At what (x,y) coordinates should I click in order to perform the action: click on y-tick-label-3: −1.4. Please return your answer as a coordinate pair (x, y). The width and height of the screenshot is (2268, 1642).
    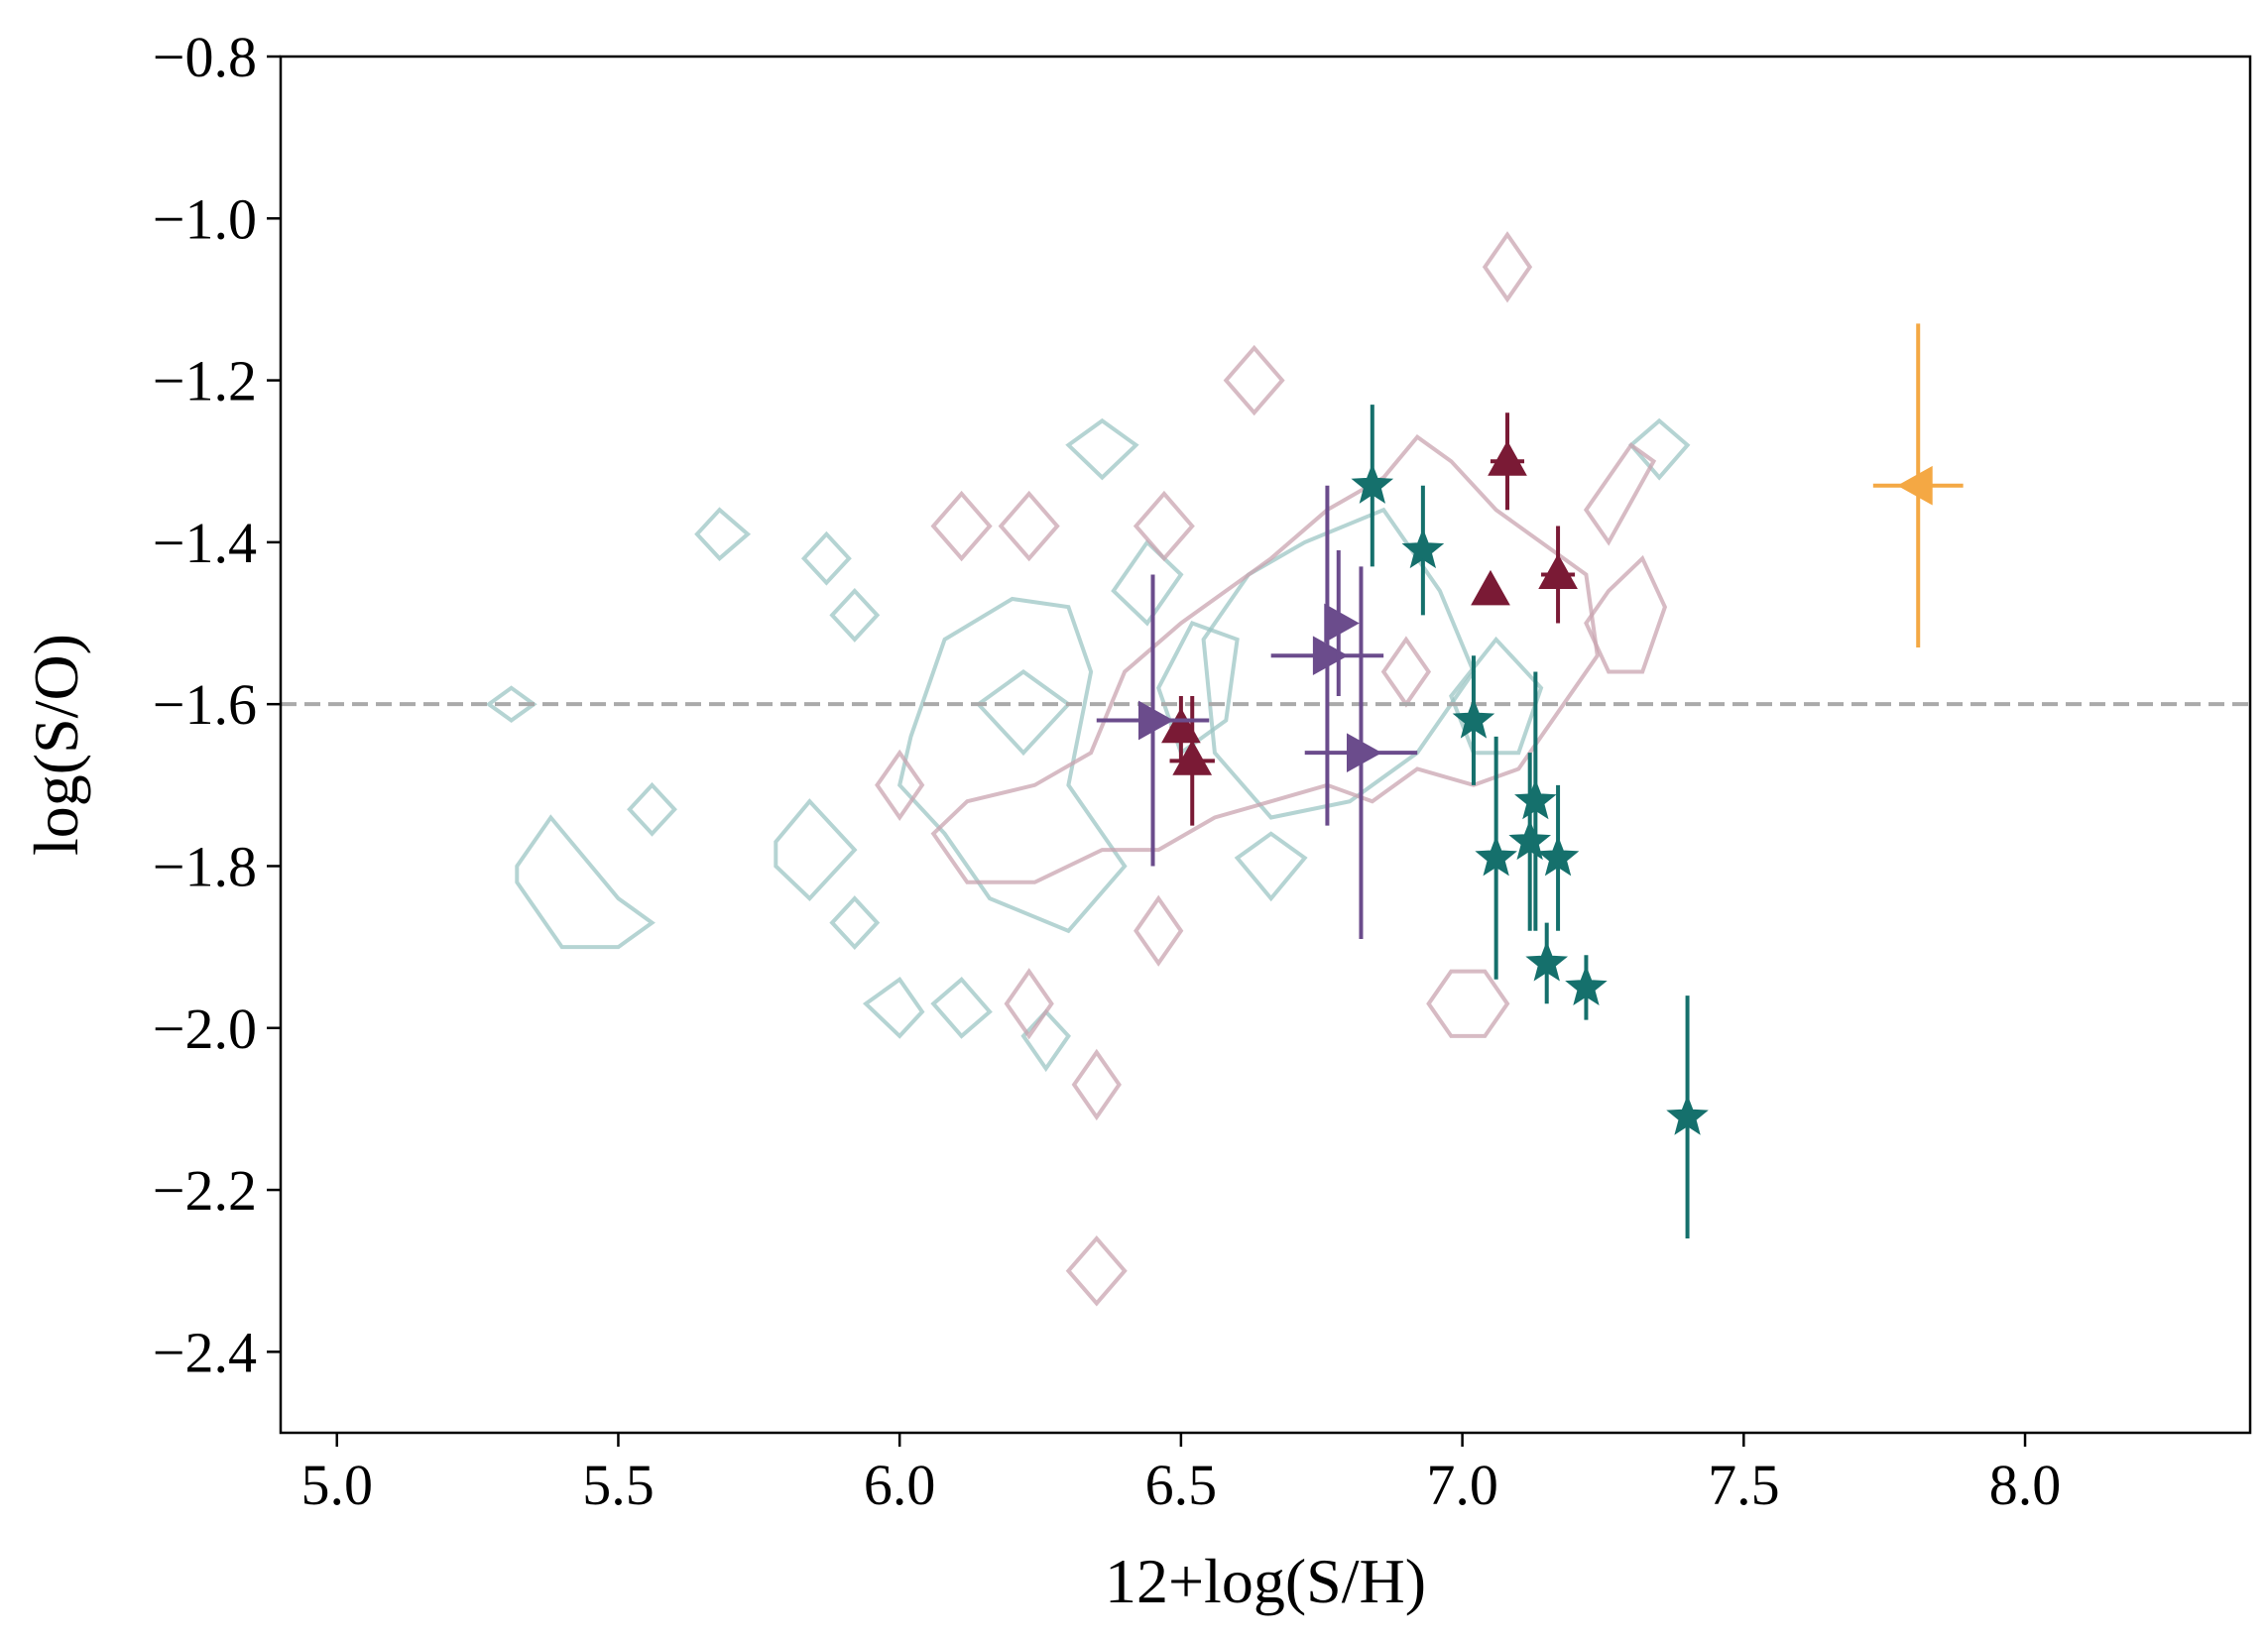
    Looking at the image, I should click on (205, 543).